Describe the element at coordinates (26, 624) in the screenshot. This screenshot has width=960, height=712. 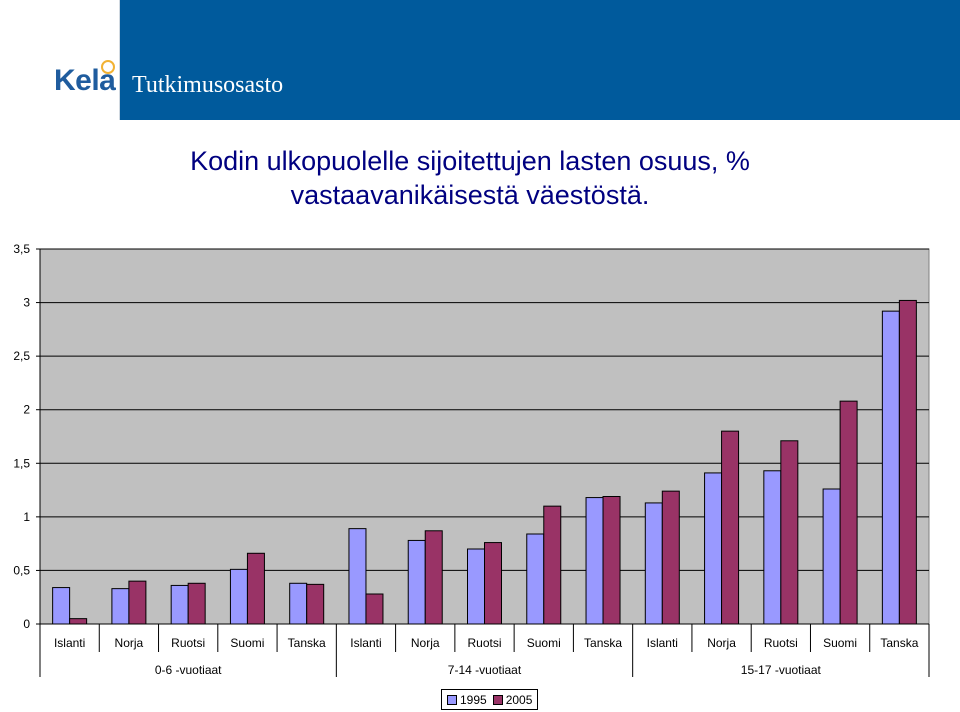
I see `y-tick-label: 0` at that location.